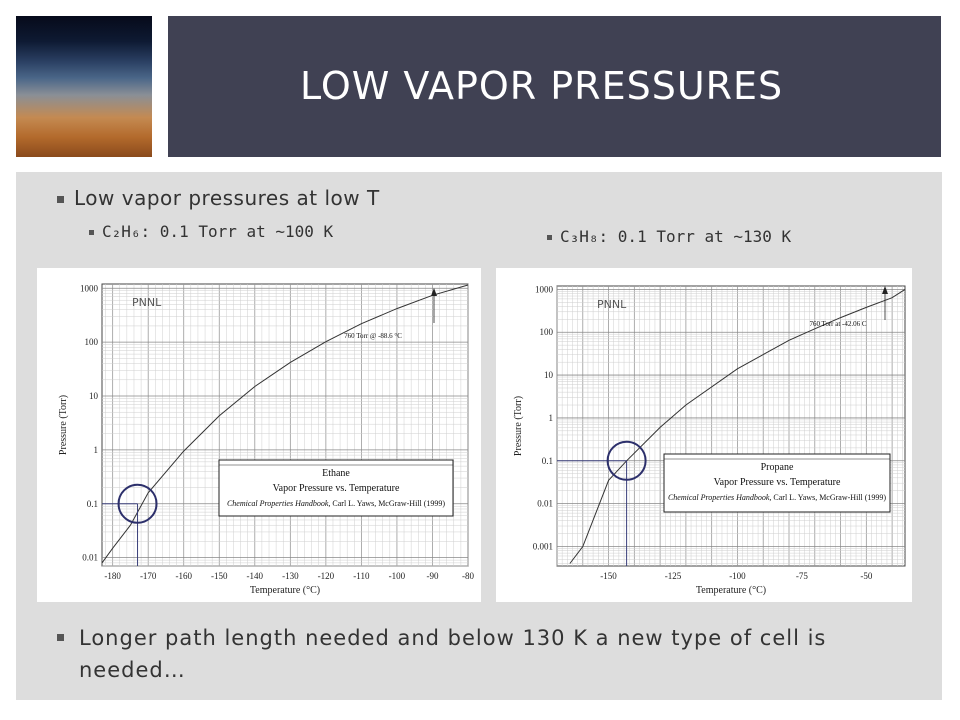  What do you see at coordinates (543, 546) in the screenshot?
I see `y-tick-label: 0.001` at bounding box center [543, 546].